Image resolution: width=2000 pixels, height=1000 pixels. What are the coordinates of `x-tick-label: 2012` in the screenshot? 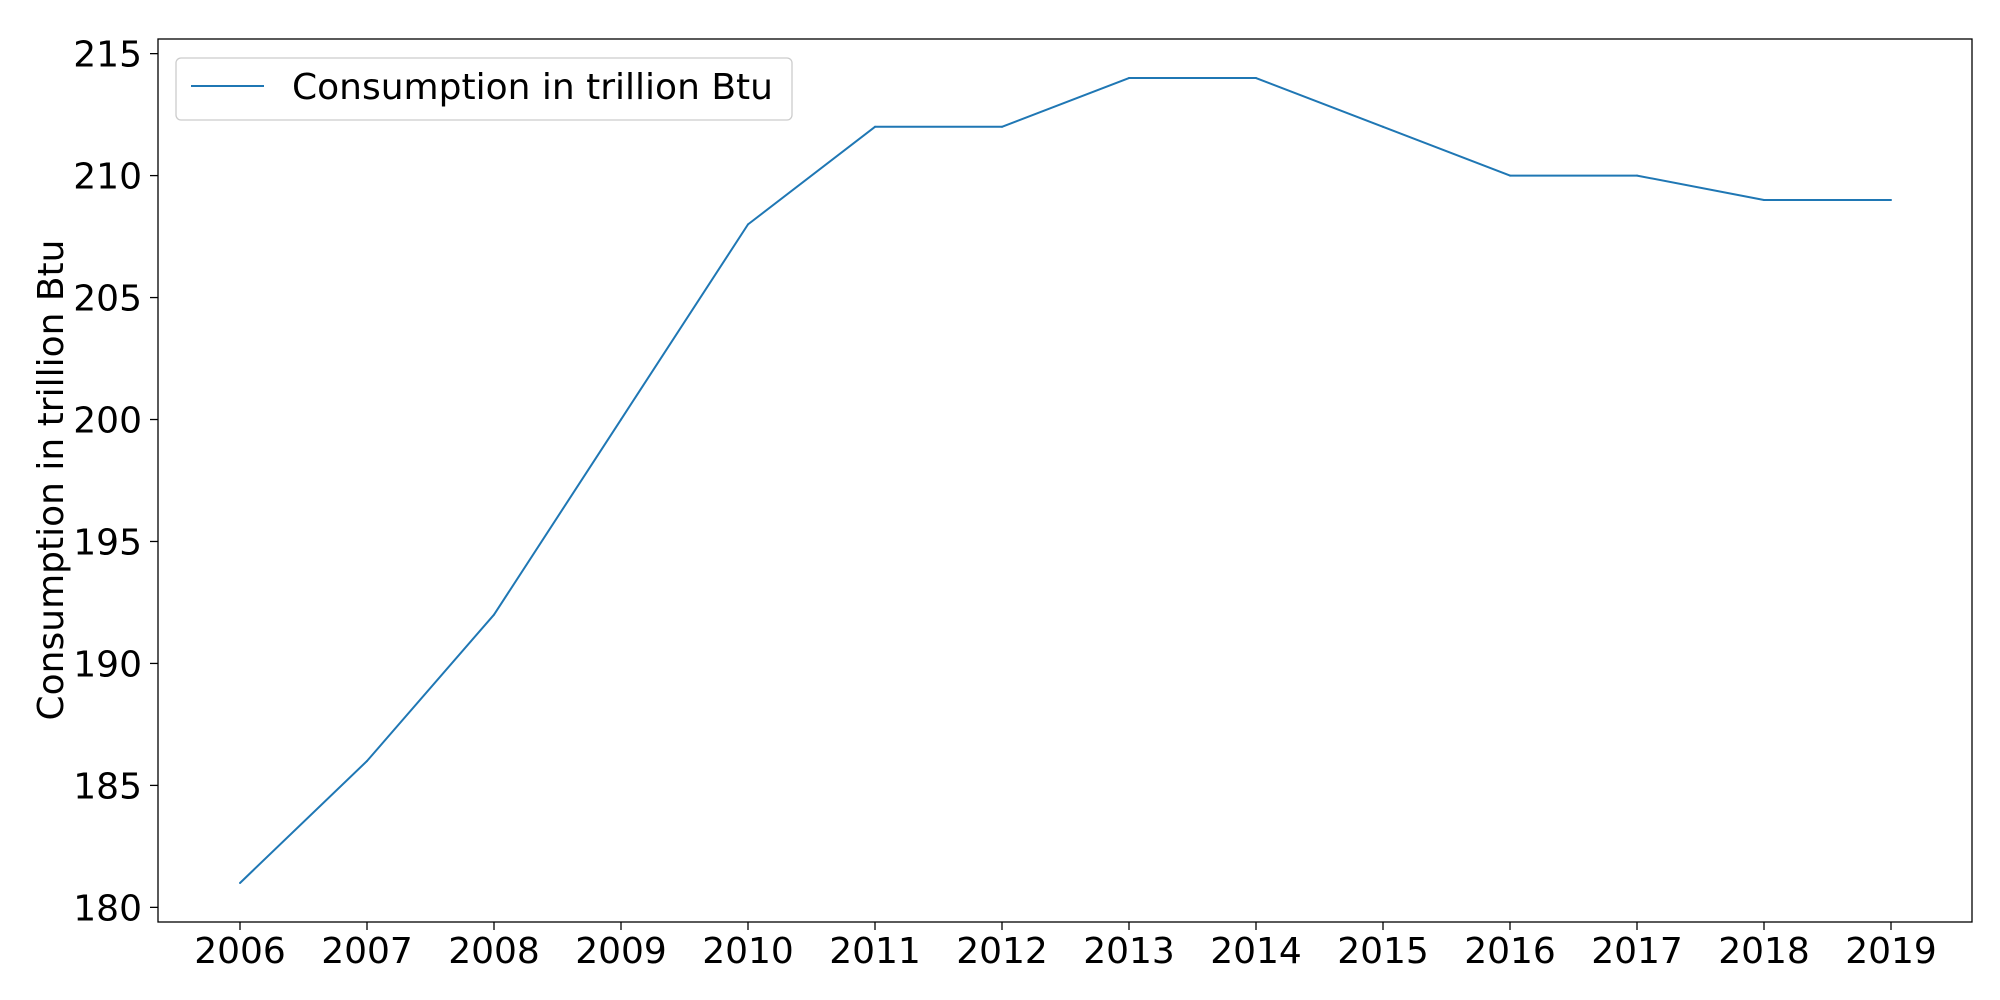 It's located at (1002, 951).